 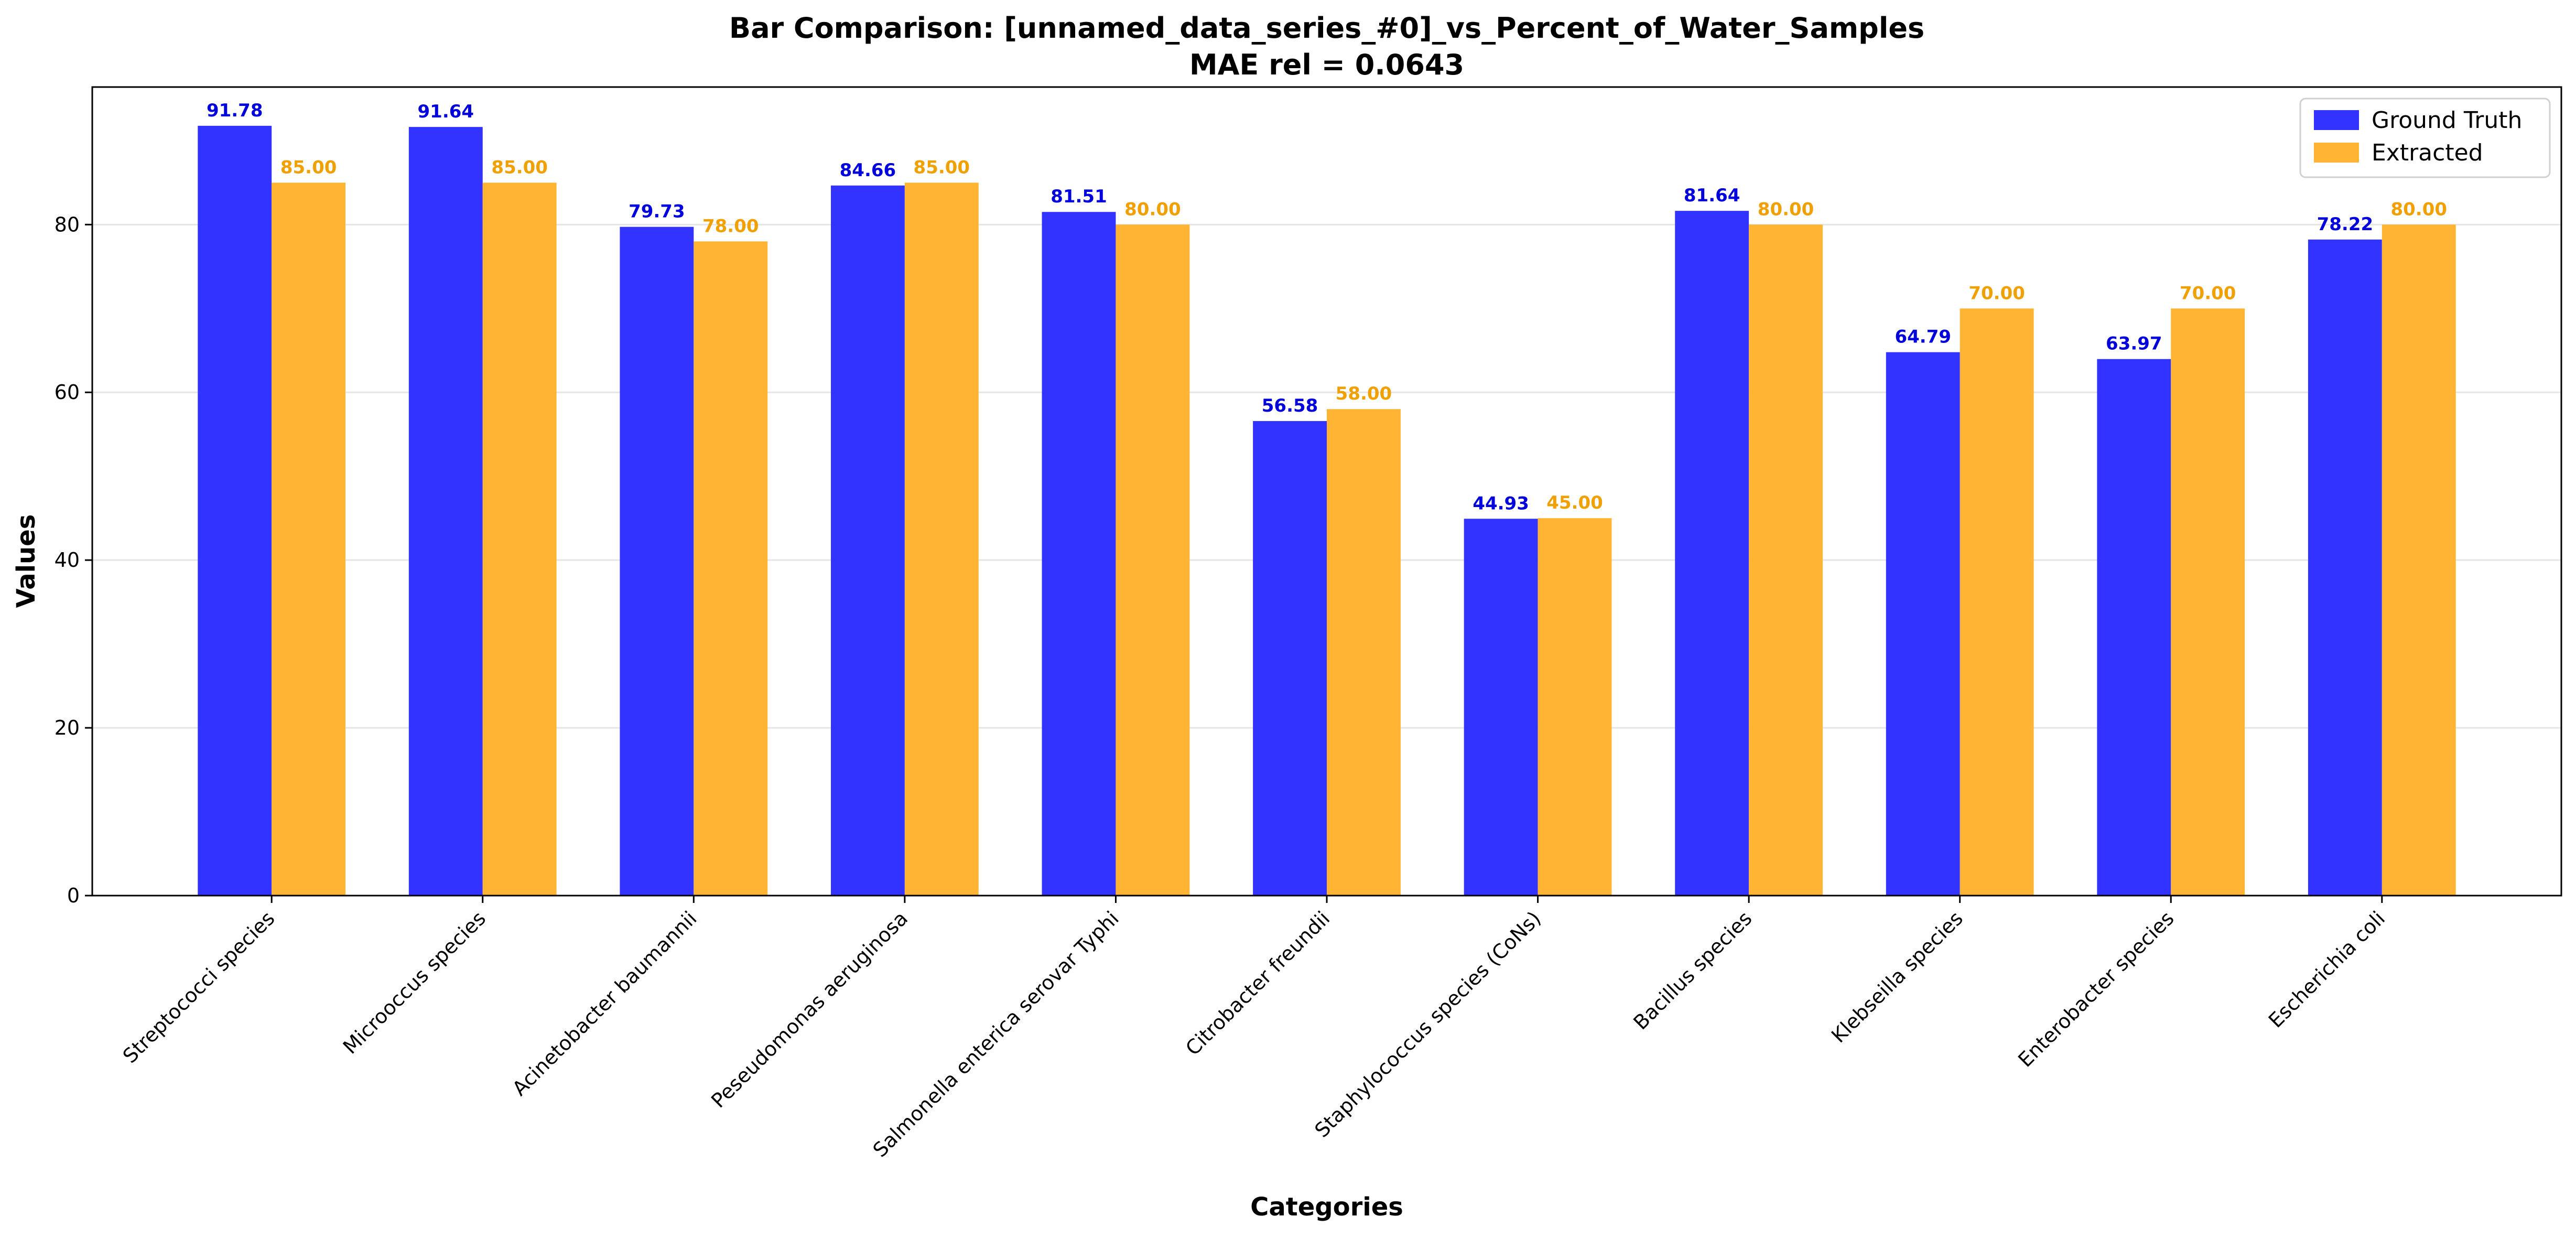 What do you see at coordinates (67, 560) in the screenshot?
I see `y-tick-label: 40` at bounding box center [67, 560].